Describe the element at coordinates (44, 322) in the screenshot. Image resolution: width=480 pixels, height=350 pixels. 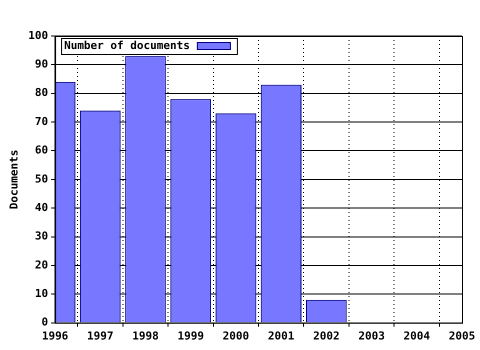
I see `y-tick-label: 0` at that location.